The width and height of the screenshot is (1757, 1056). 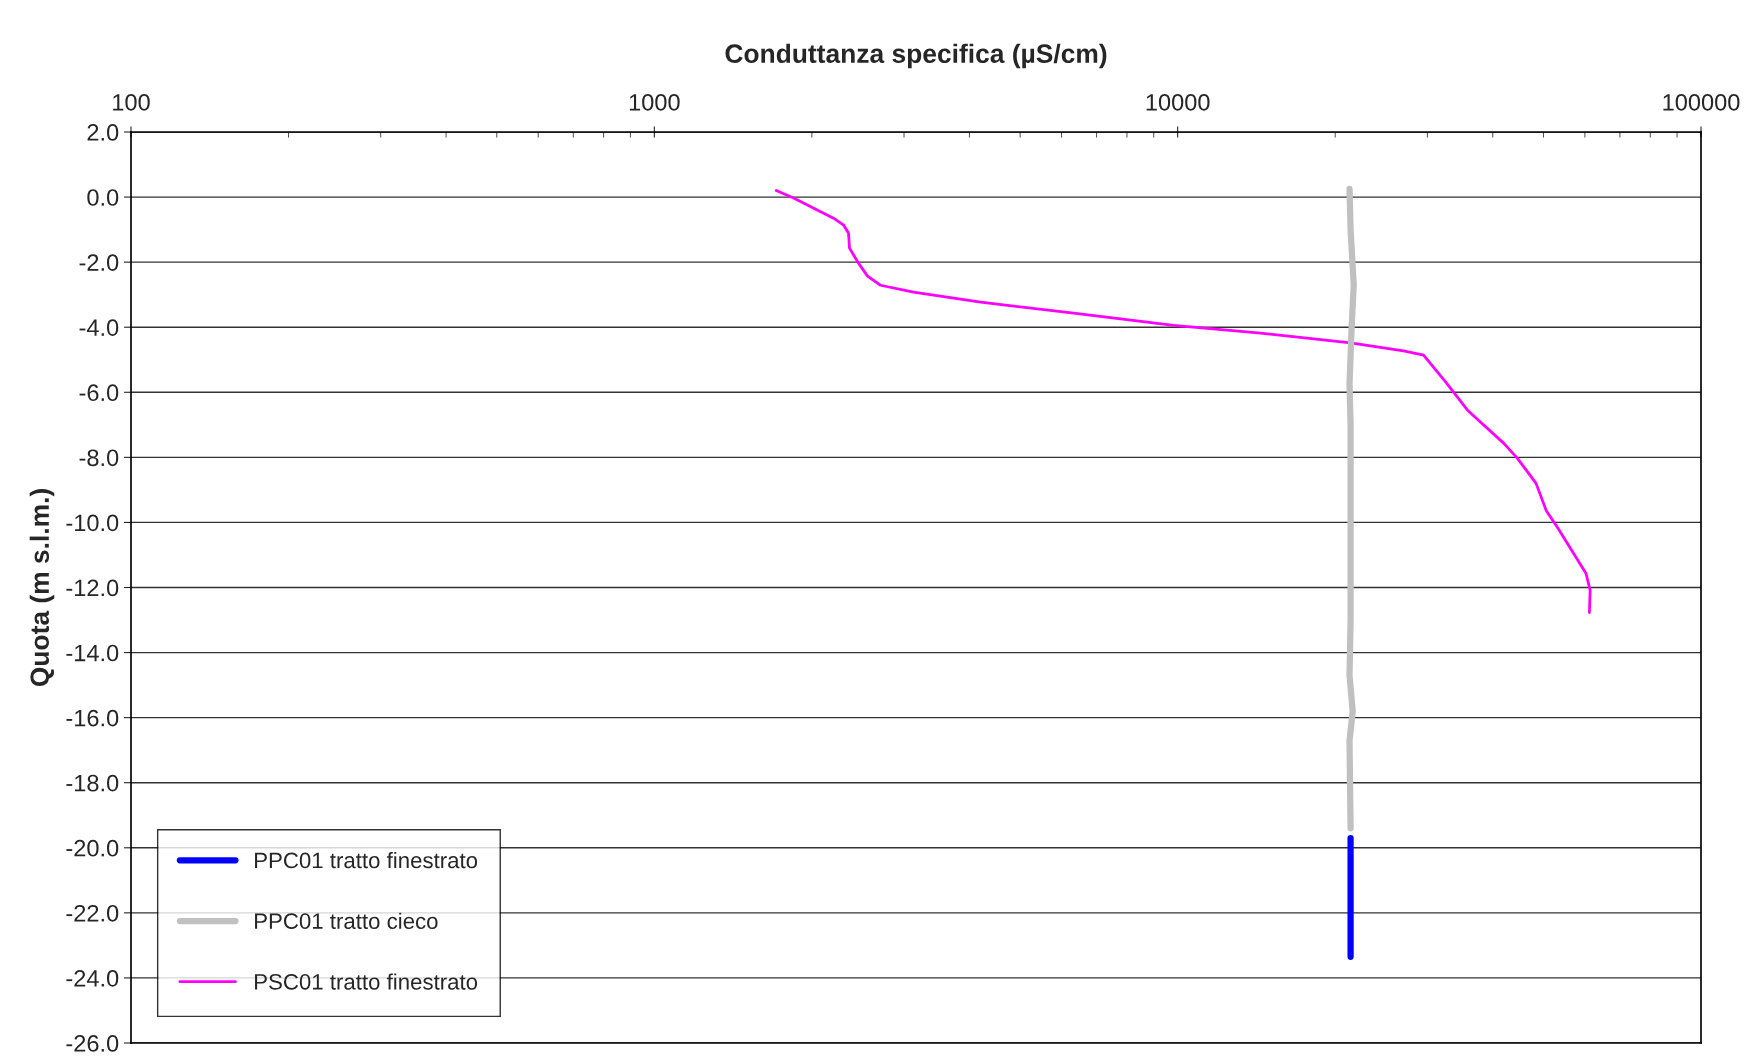 I want to click on y-tick-label: -12.0, so click(x=92, y=588).